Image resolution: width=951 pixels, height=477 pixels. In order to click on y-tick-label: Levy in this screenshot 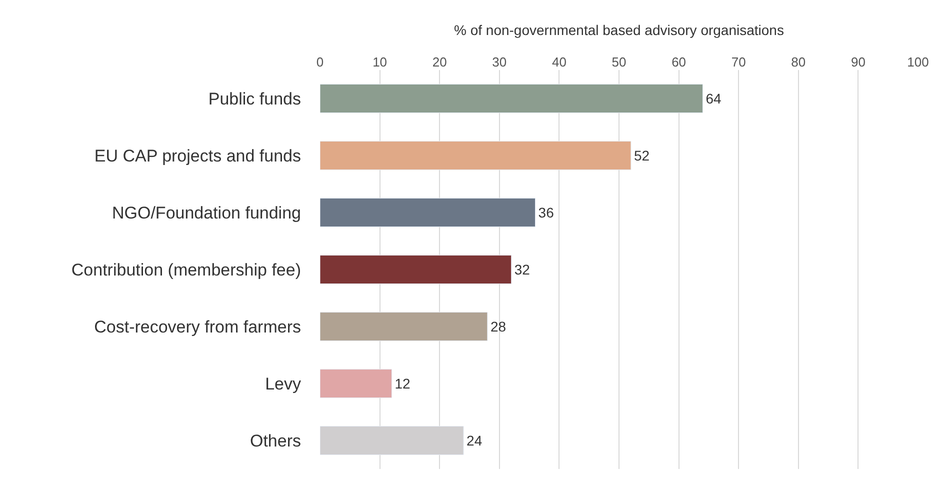, I will do `click(283, 384)`.